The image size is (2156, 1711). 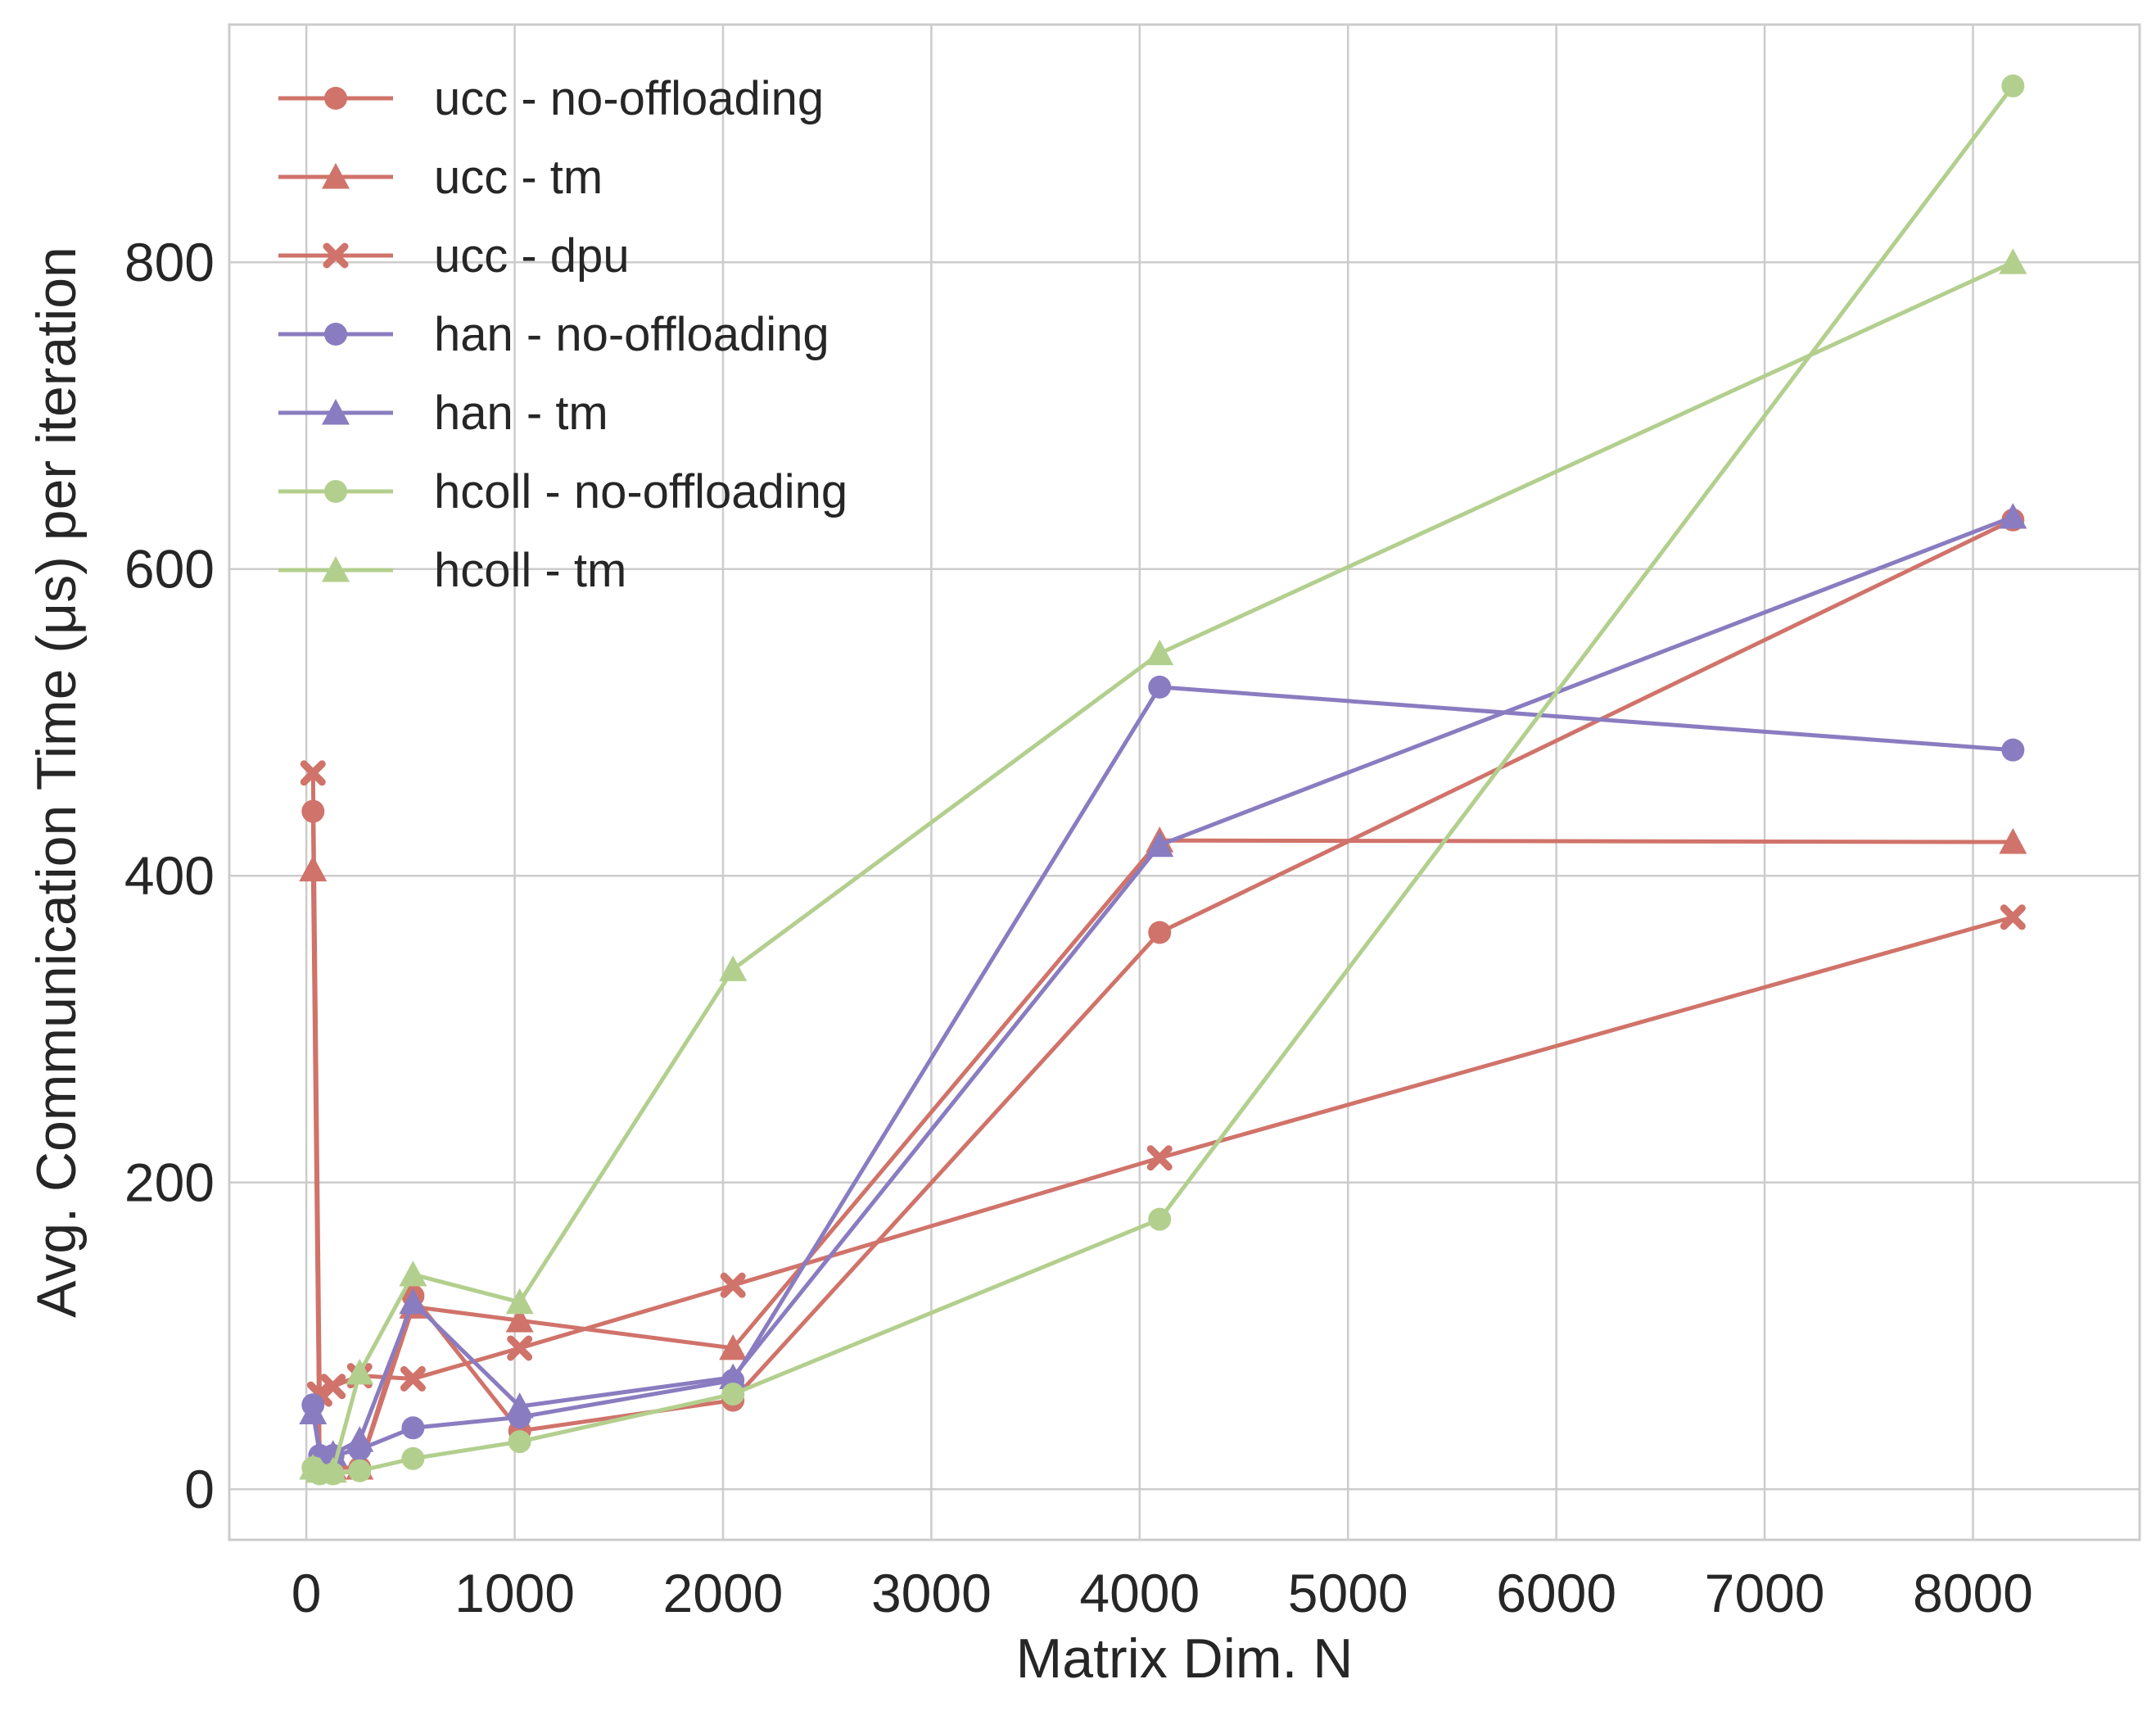 I want to click on legend-label: han - no-offloading, so click(x=631, y=334).